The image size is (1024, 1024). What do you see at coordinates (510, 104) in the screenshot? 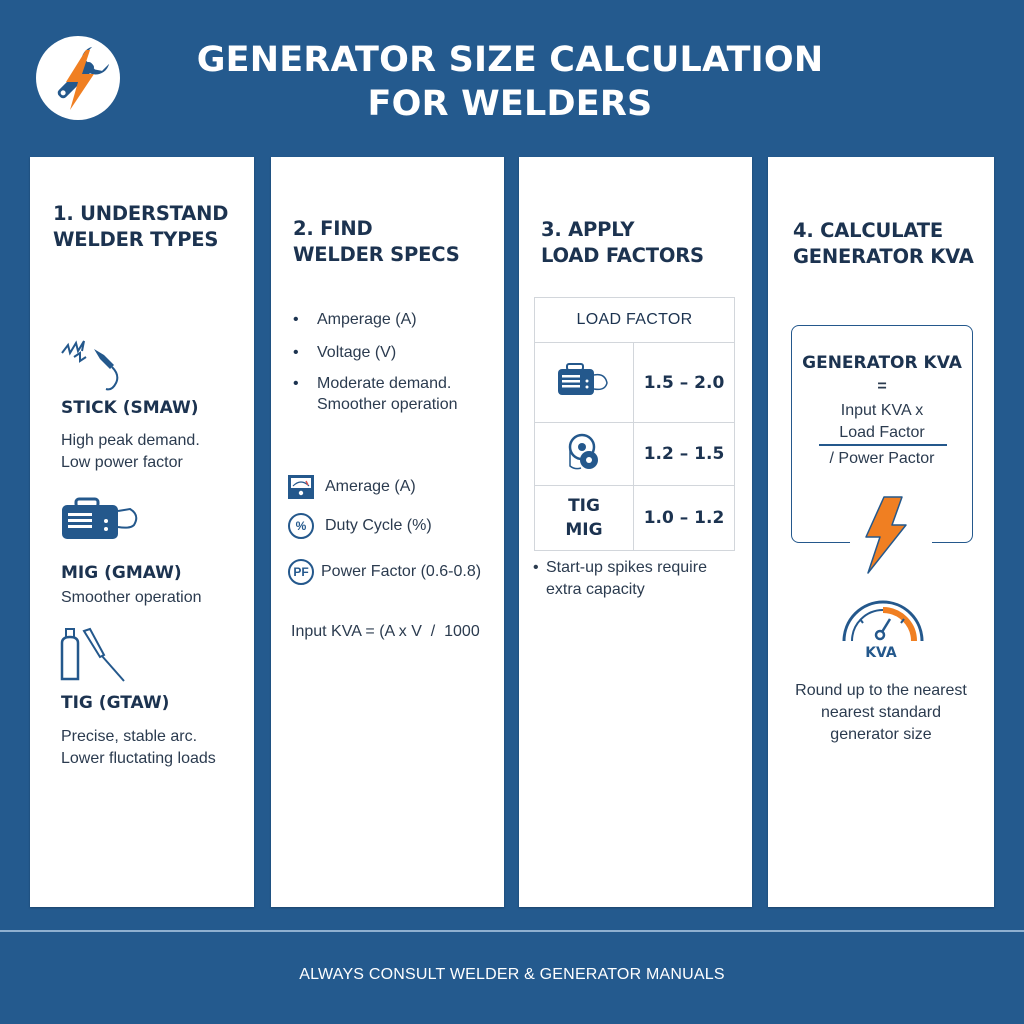
I see `title-line-2: FOR WELDERS` at bounding box center [510, 104].